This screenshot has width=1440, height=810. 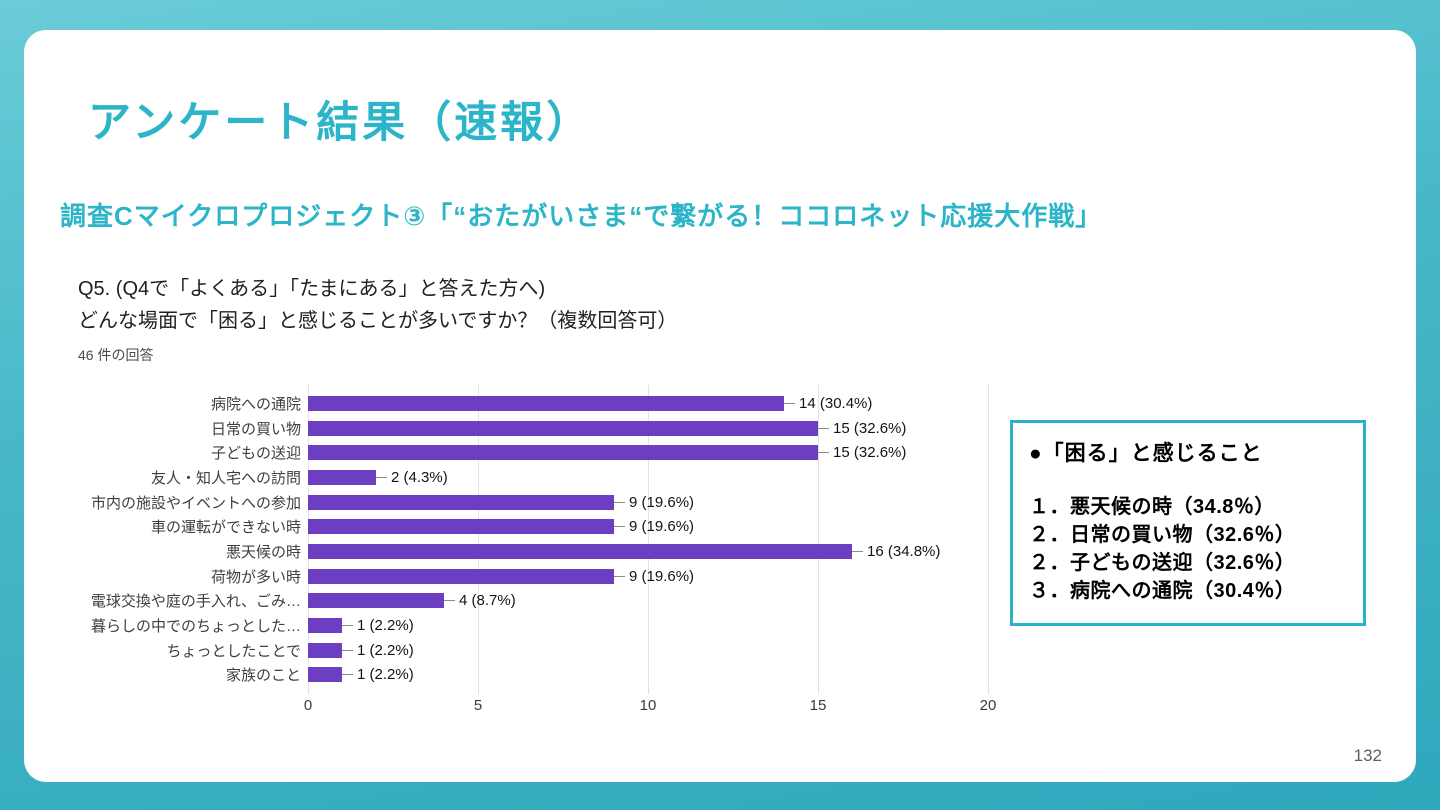 What do you see at coordinates (478, 706) in the screenshot?
I see `x-tick-label: 5` at bounding box center [478, 706].